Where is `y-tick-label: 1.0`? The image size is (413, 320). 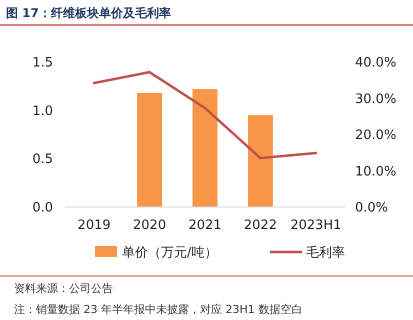 y-tick-label: 1.0 is located at coordinates (42, 111).